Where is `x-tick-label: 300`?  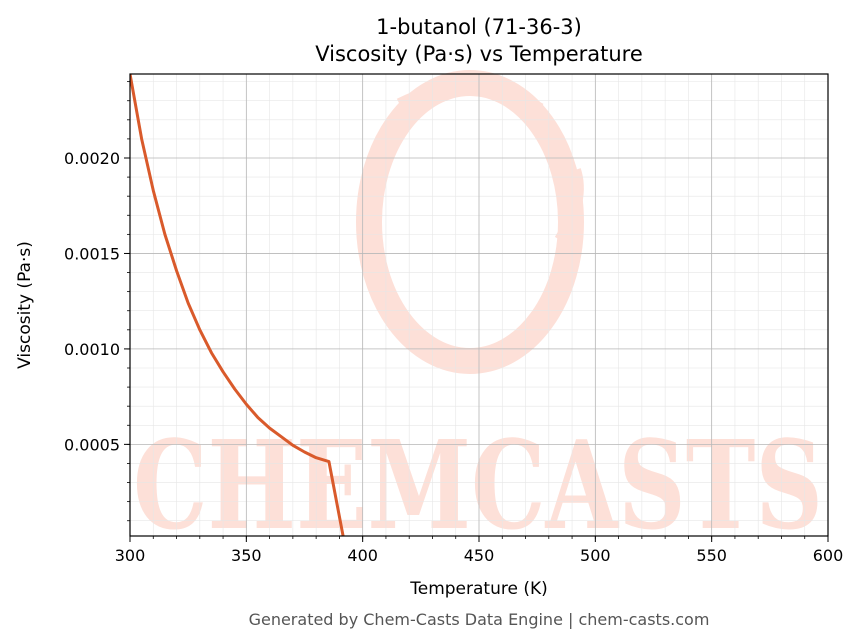 x-tick-label: 300 is located at coordinates (130, 555).